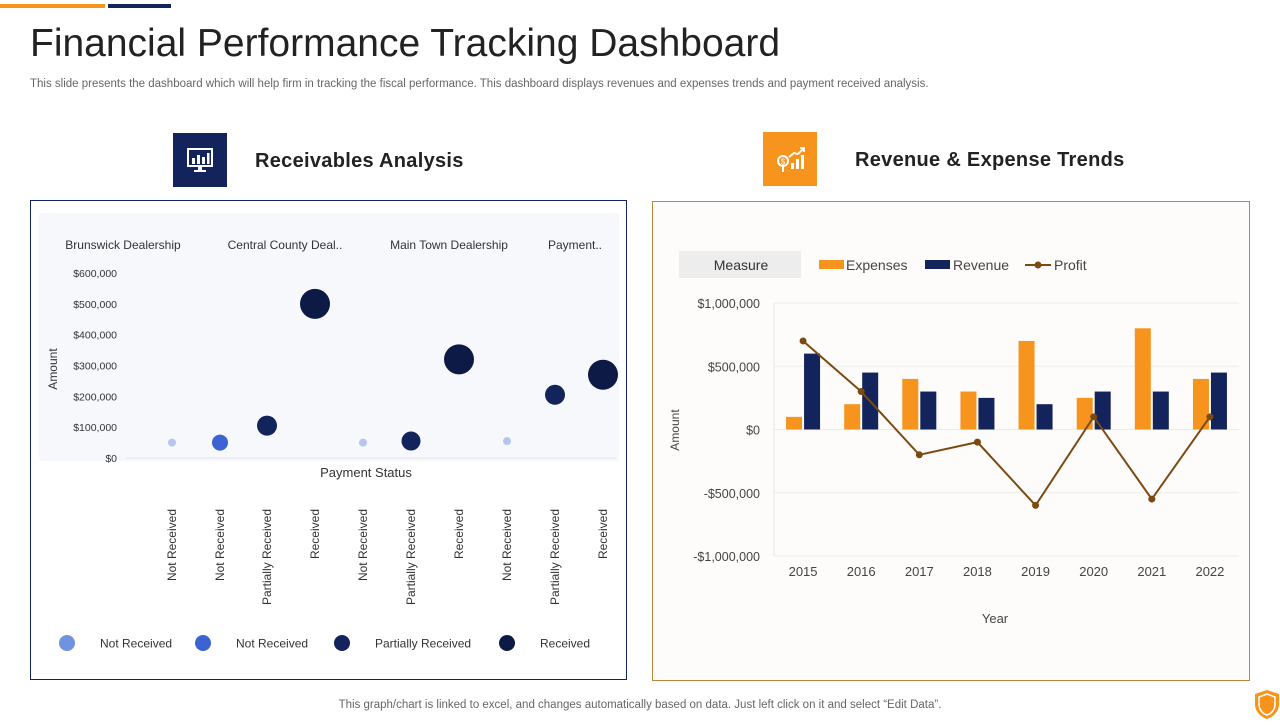 This screenshot has width=1280, height=725. What do you see at coordinates (95, 397) in the screenshot?
I see `y-tick-label: $200,000` at bounding box center [95, 397].